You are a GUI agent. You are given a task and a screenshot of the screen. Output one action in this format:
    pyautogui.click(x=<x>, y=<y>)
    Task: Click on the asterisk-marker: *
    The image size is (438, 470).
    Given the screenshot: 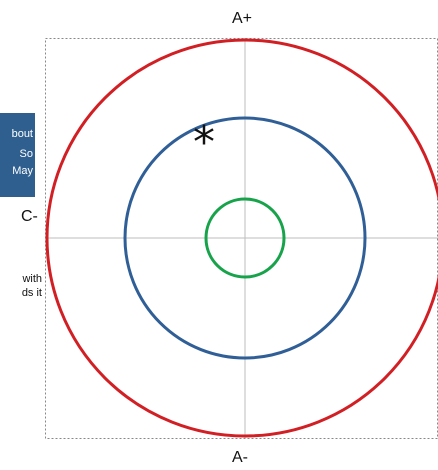 What is the action you would take?
    pyautogui.click(x=204, y=142)
    